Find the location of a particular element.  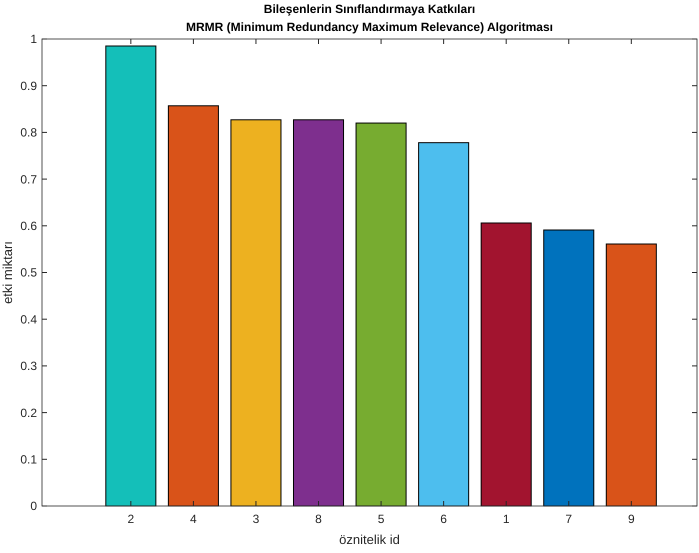

x-tick-label: 4 is located at coordinates (194, 519).